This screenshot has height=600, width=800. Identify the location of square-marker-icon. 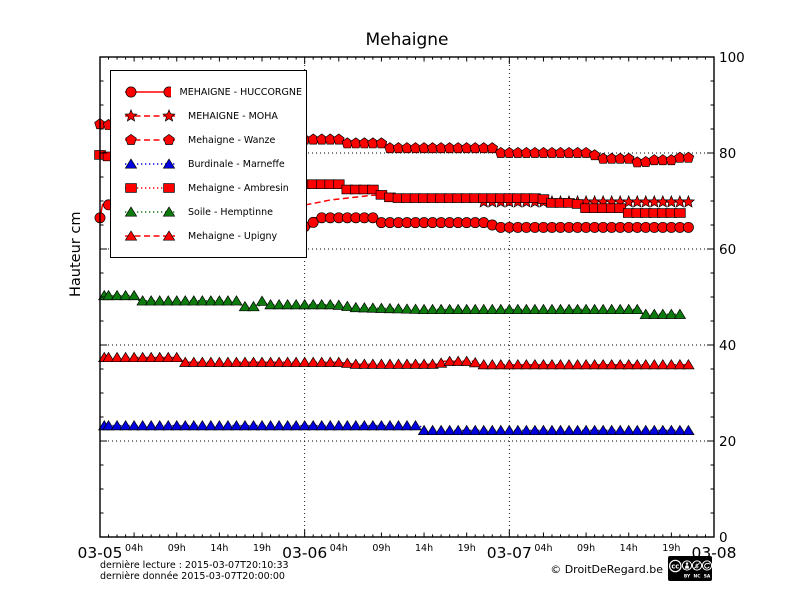
(150, 188).